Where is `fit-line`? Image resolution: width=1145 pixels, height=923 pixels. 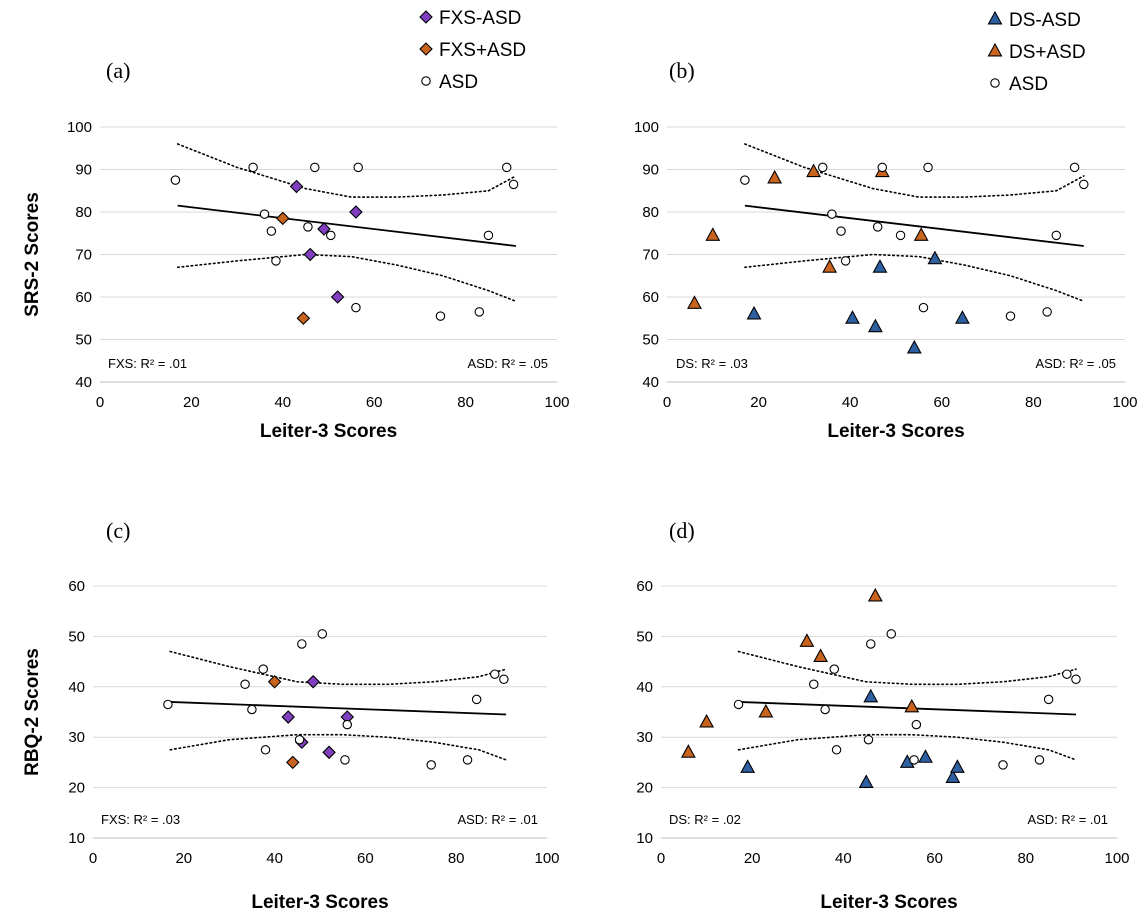
fit-line is located at coordinates (338, 708).